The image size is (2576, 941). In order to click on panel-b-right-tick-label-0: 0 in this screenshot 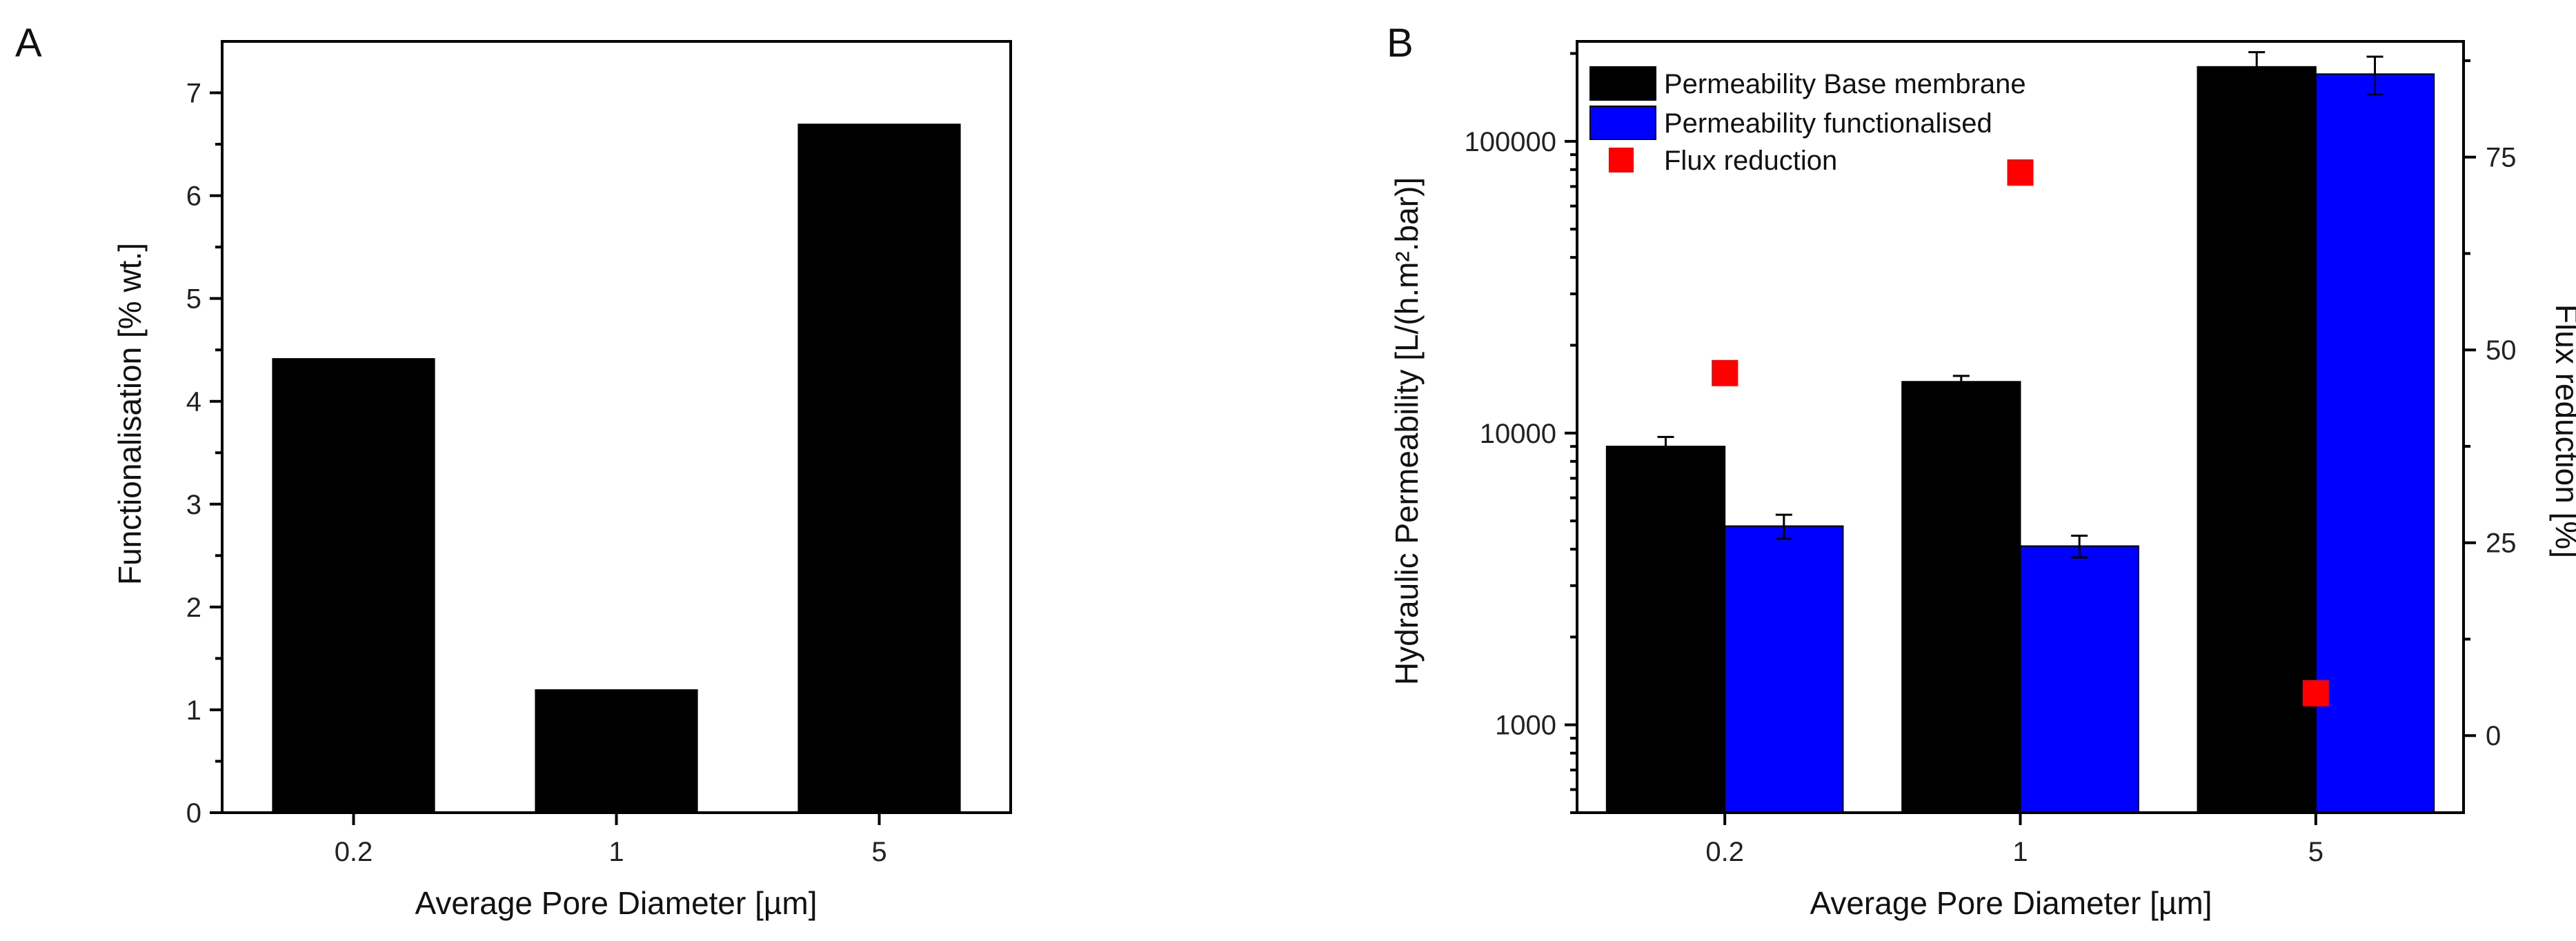, I will do `click(2493, 736)`.